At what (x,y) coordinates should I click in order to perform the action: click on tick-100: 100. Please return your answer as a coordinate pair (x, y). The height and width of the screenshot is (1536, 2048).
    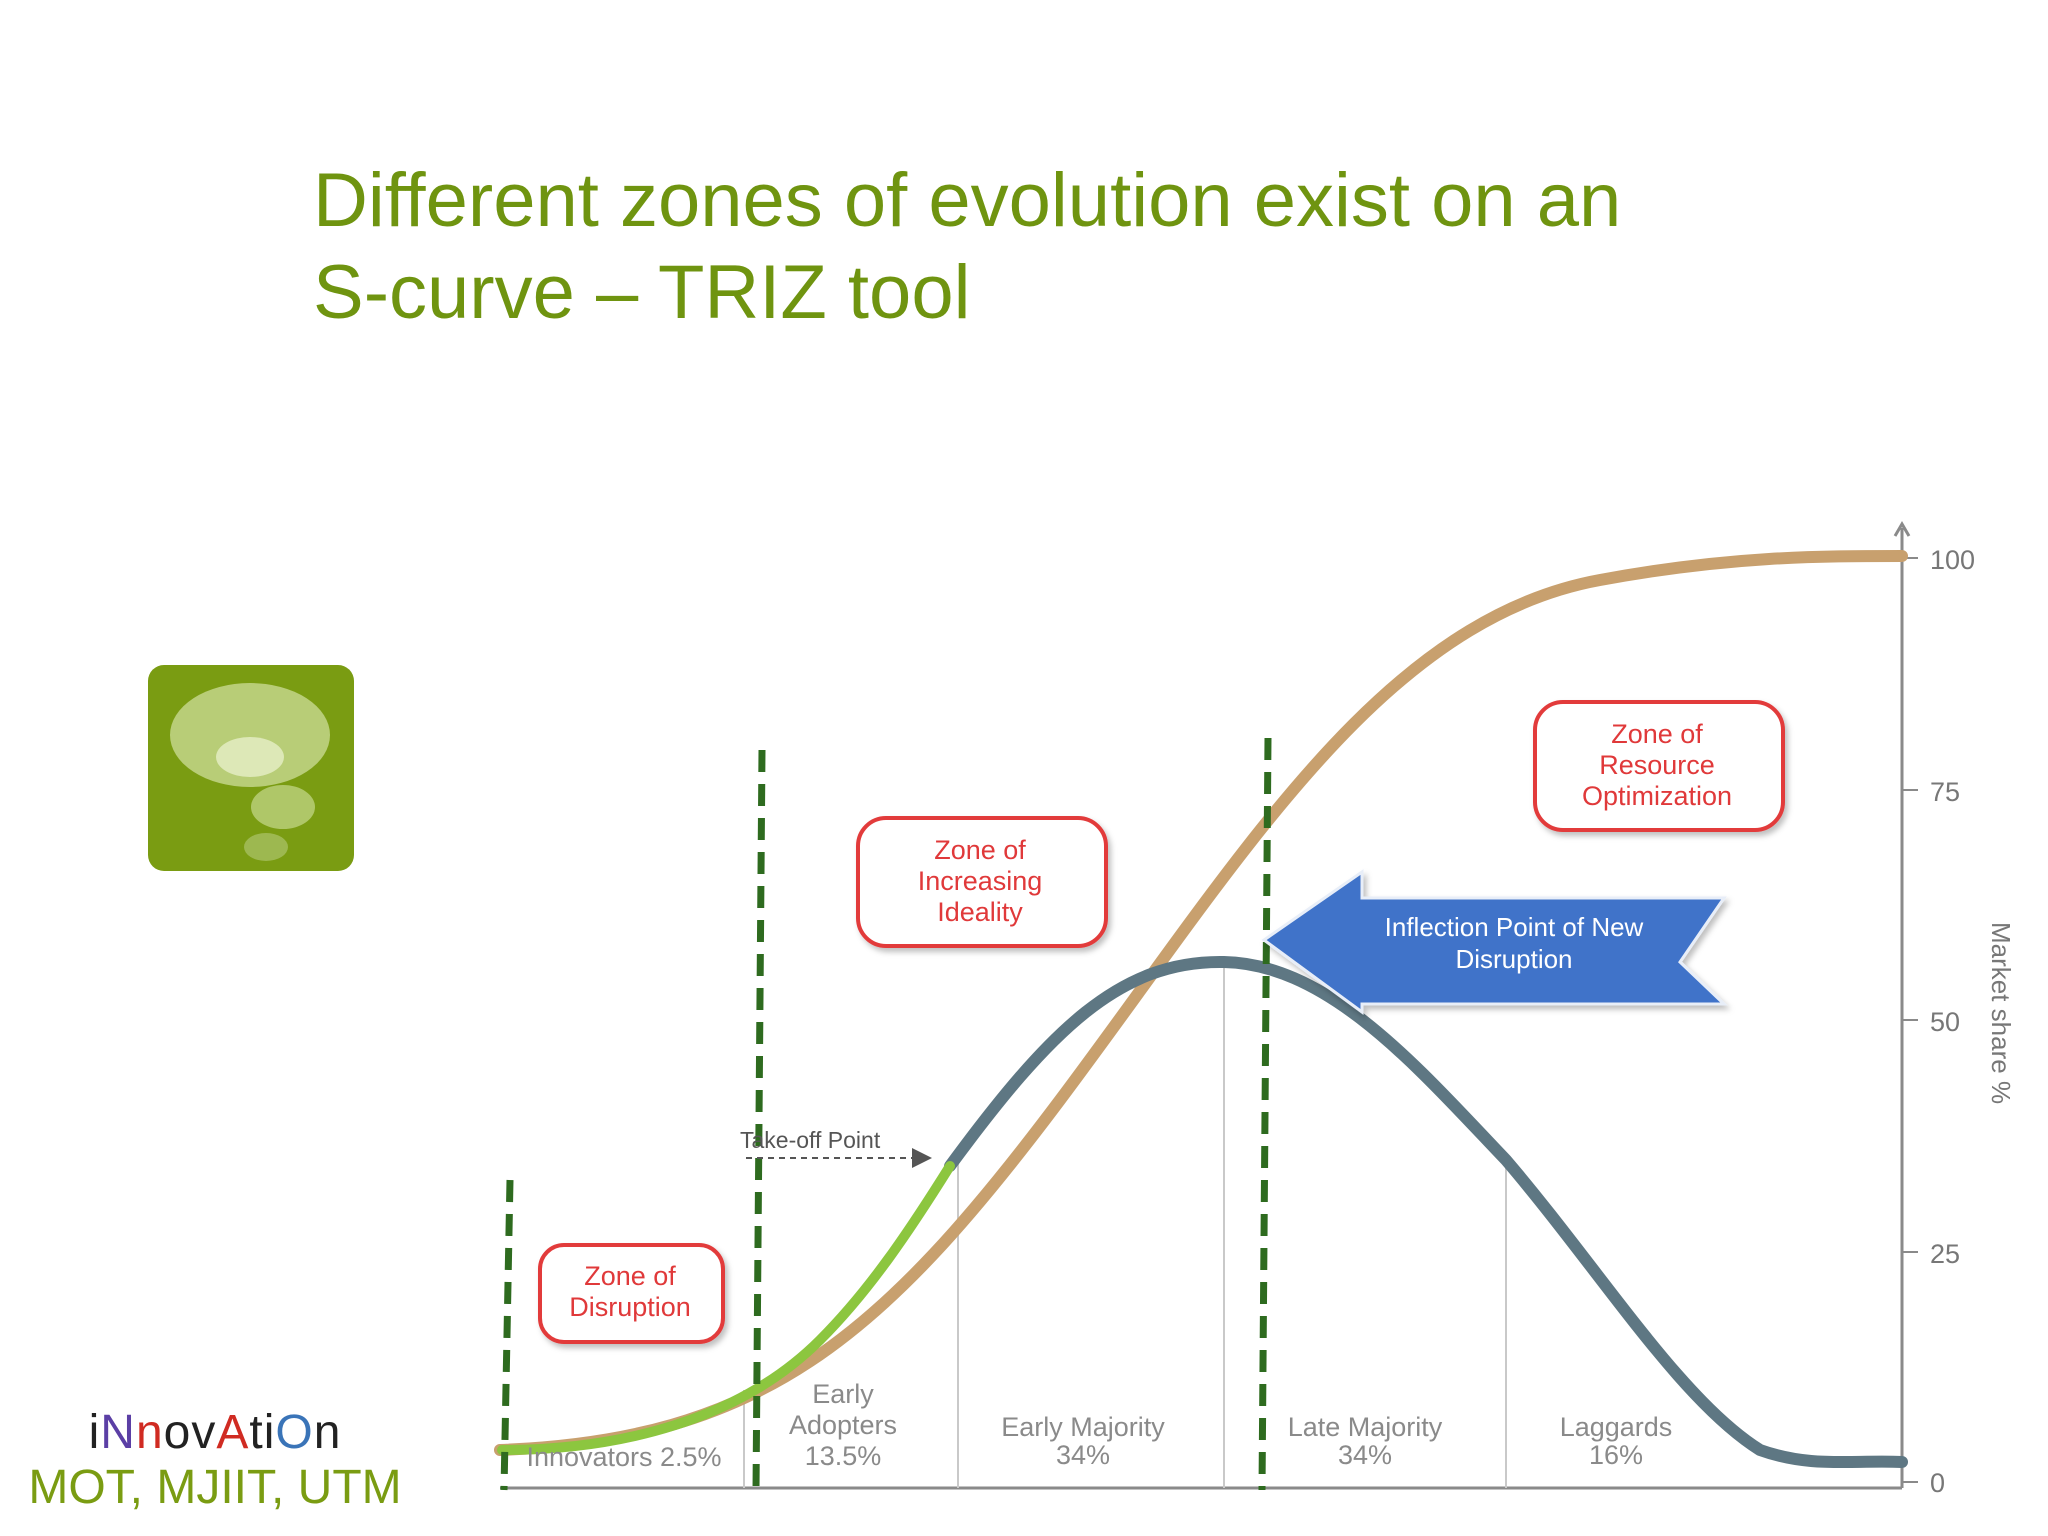
    Looking at the image, I should click on (1952, 560).